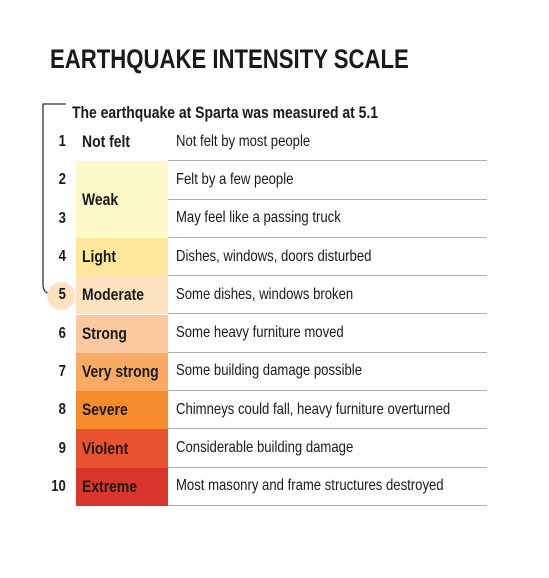 The height and width of the screenshot is (578, 549). I want to click on level-number-text: 4, so click(62, 257).